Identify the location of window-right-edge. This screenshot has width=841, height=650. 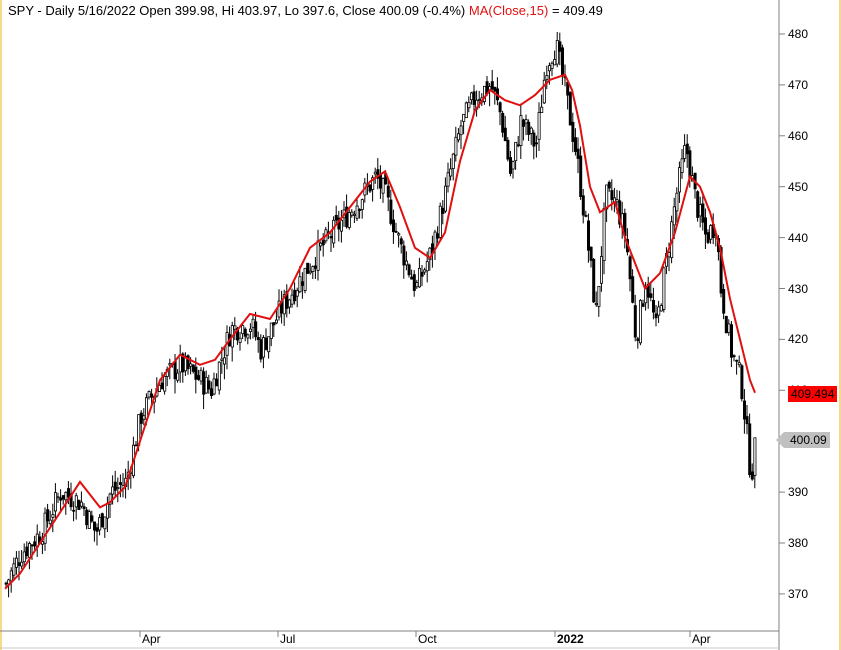
(840, 325).